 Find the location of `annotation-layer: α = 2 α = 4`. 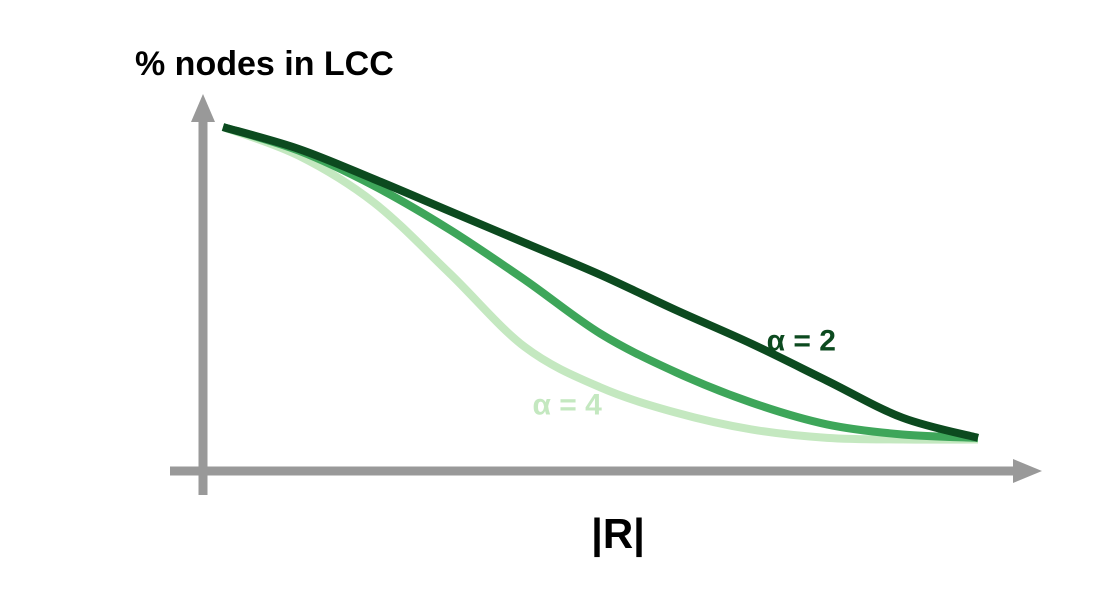

annotation-layer: α = 2 α = 4 is located at coordinates (684, 373).